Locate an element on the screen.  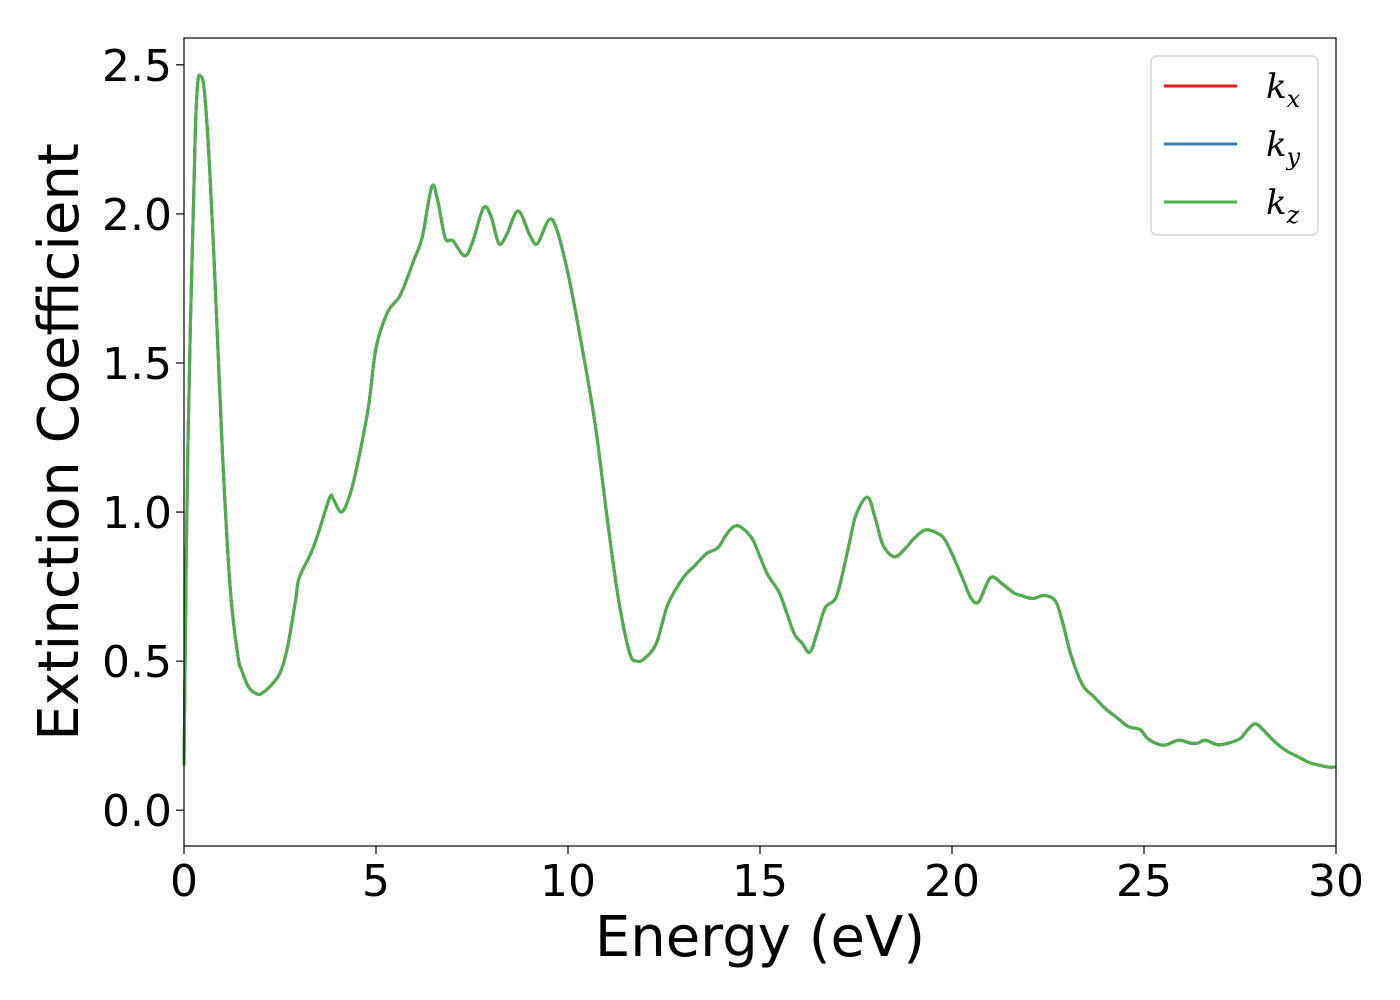
legend-label-kz: kz is located at coordinates (1283, 206).